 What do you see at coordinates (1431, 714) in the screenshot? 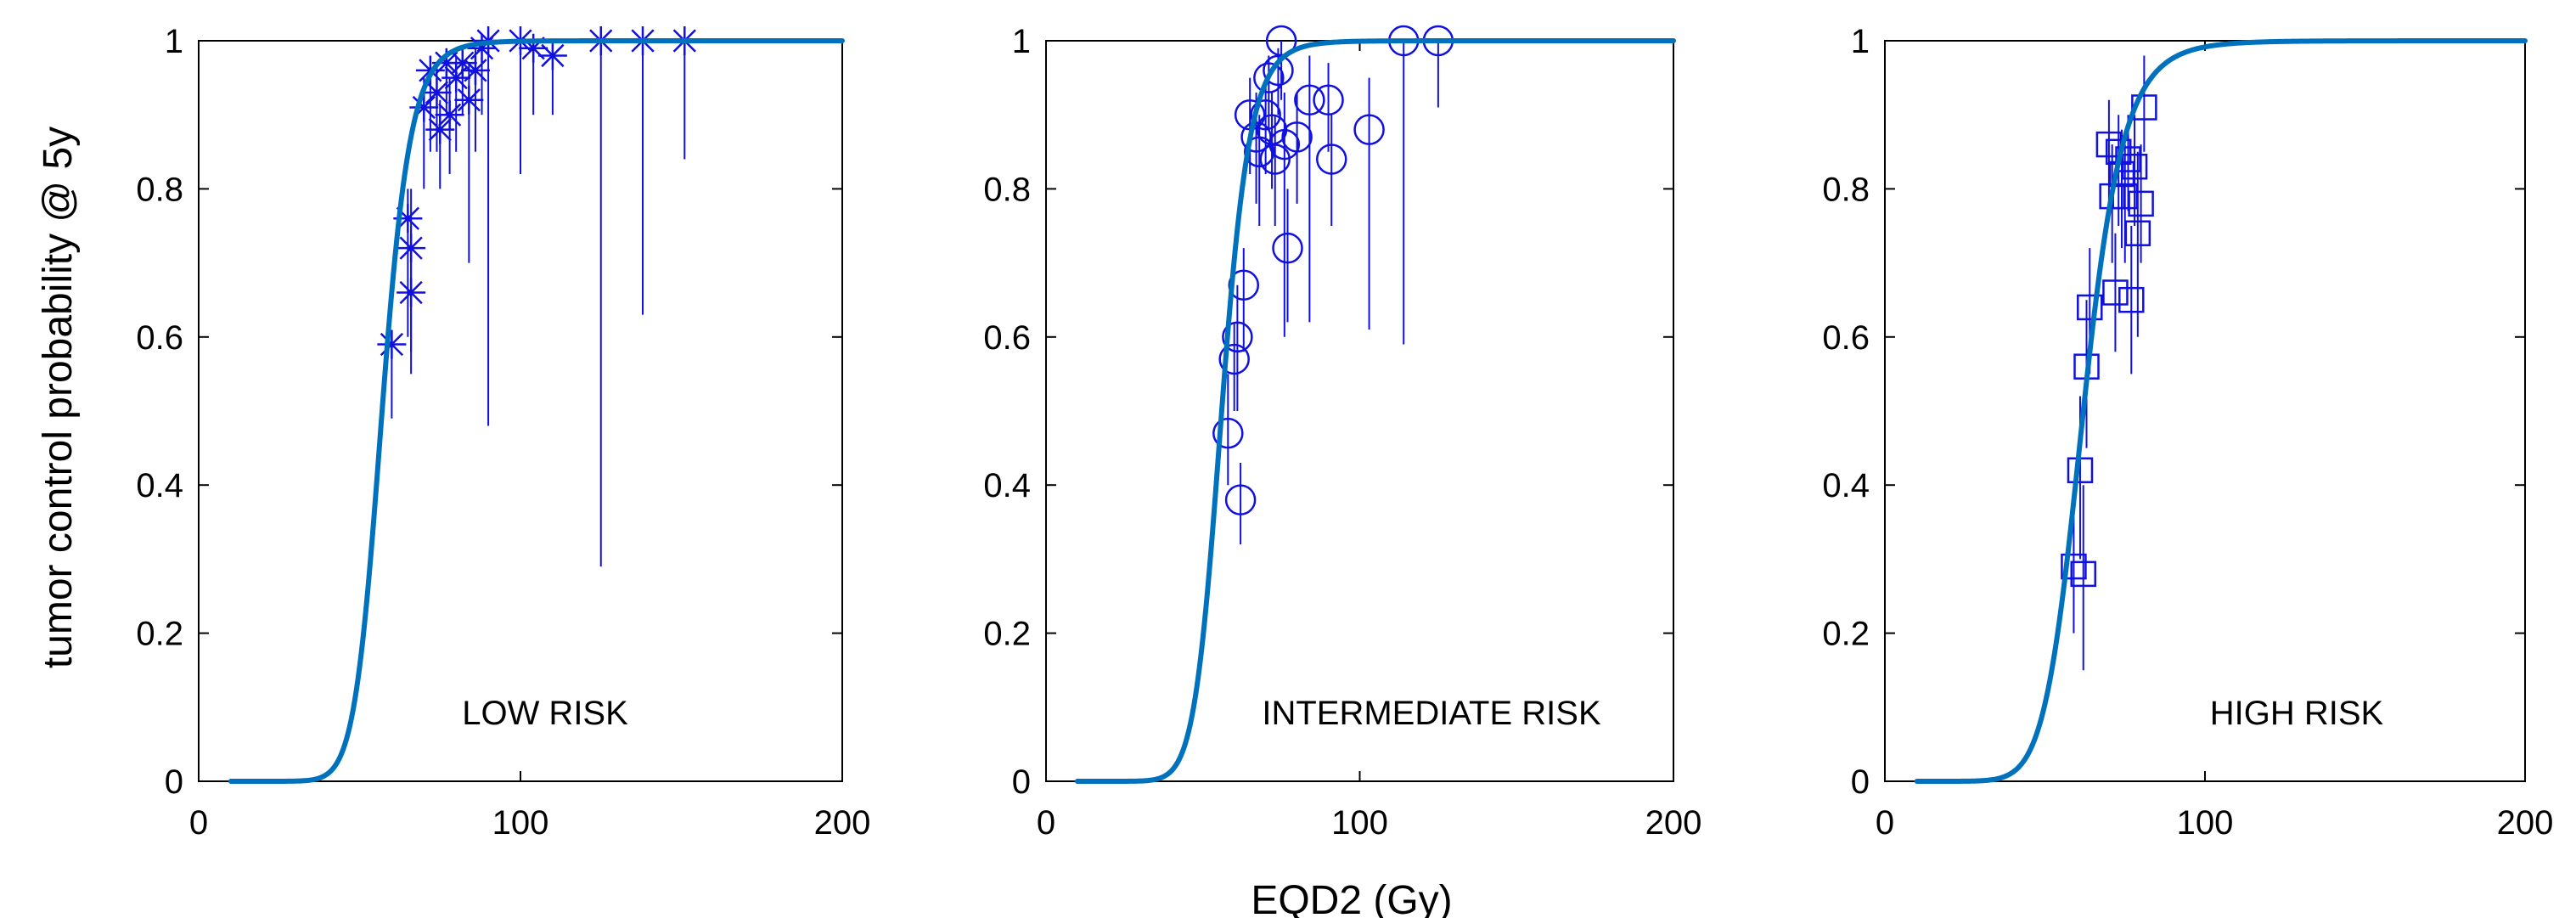
I see `panel-label-intermediate-risk: INTERMEDIATE RISK` at bounding box center [1431, 714].